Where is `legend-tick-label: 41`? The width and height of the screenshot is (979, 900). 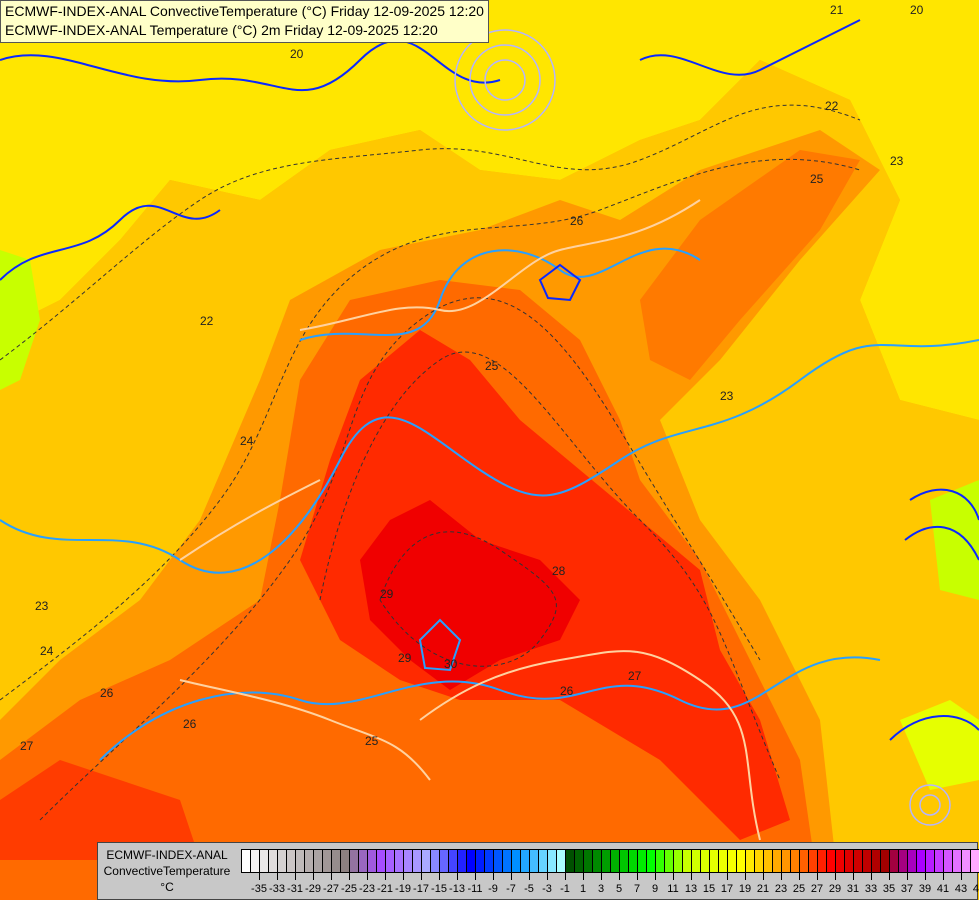 legend-tick-label: 41 is located at coordinates (943, 889).